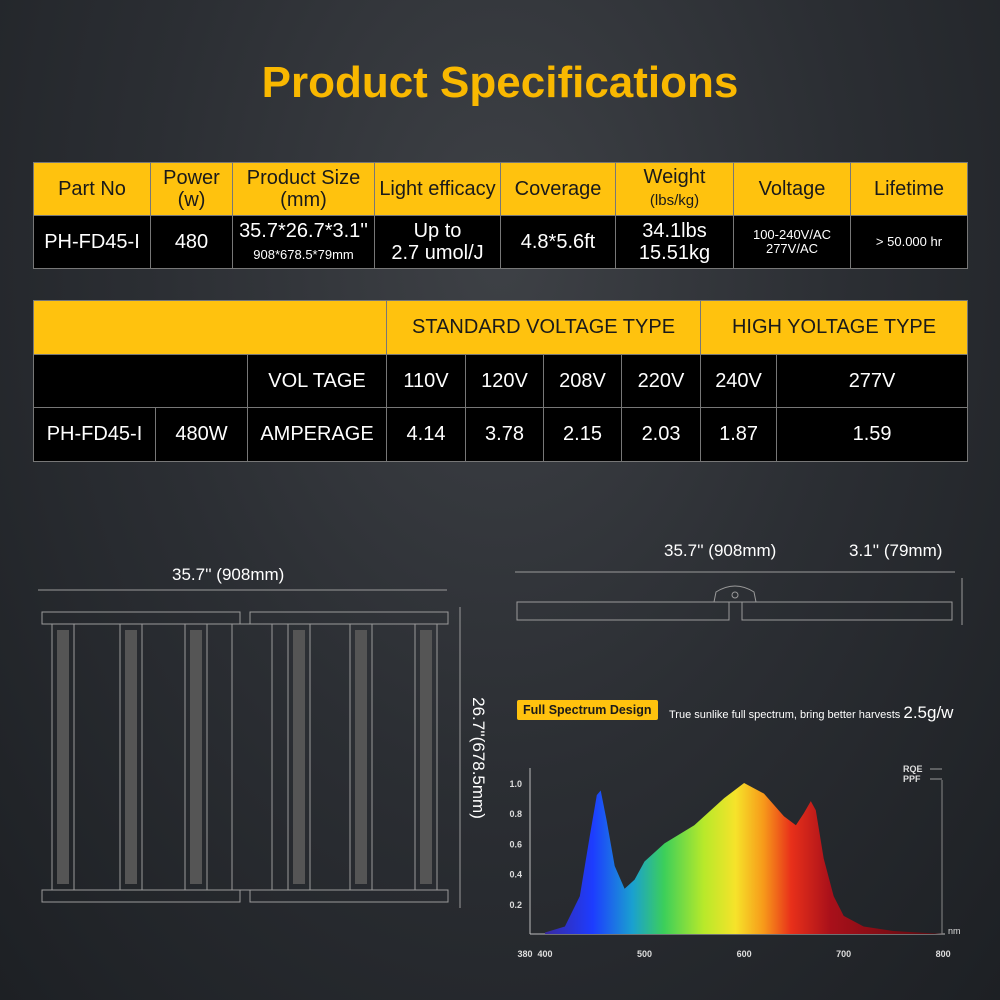 Image resolution: width=1000 pixels, height=1000 pixels. Describe the element at coordinates (437, 242) in the screenshot. I see `cell-efficacy: Up to 2.7 umol/J` at that location.